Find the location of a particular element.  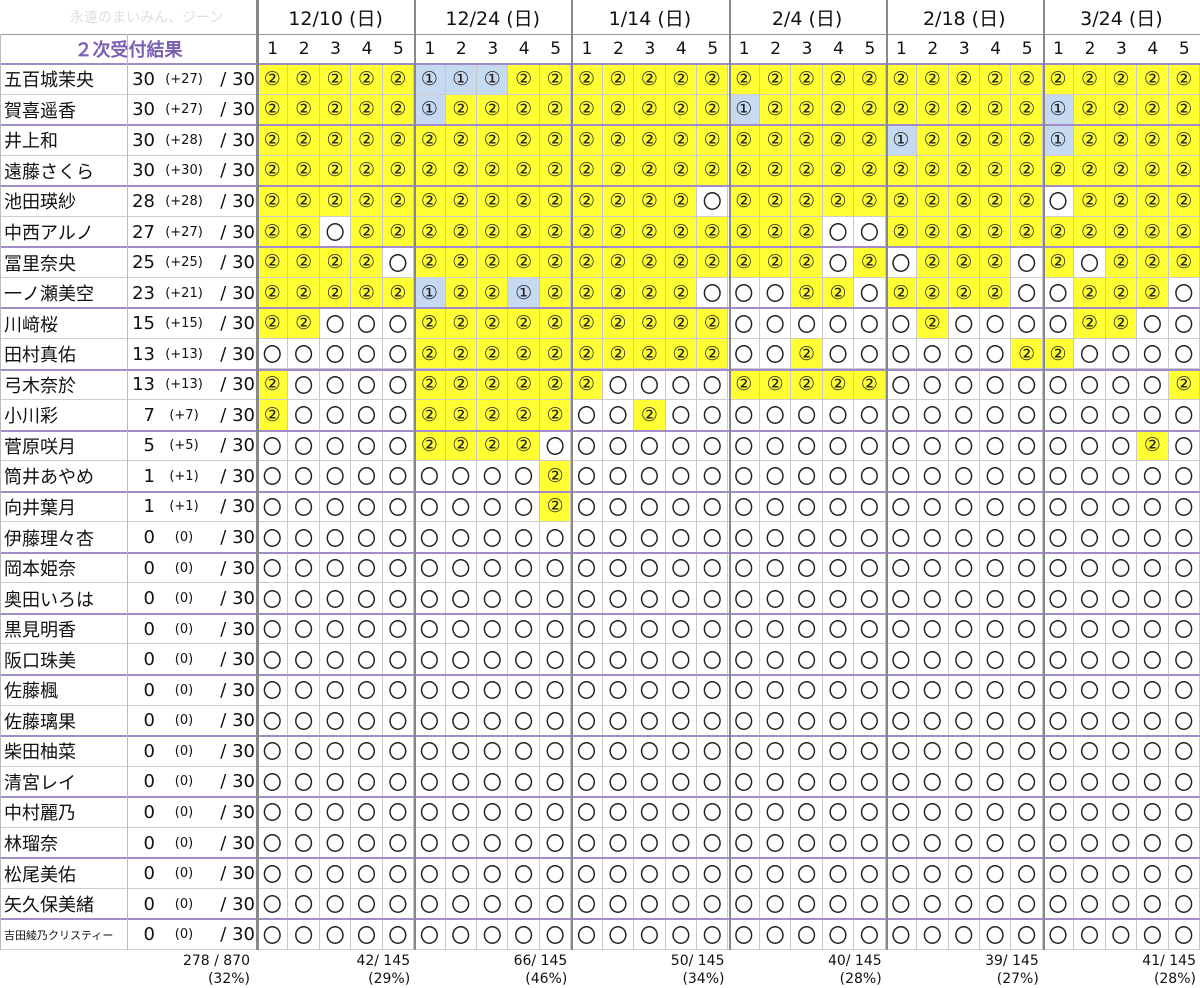

overall-count: 278 / 870 is located at coordinates (216, 960).